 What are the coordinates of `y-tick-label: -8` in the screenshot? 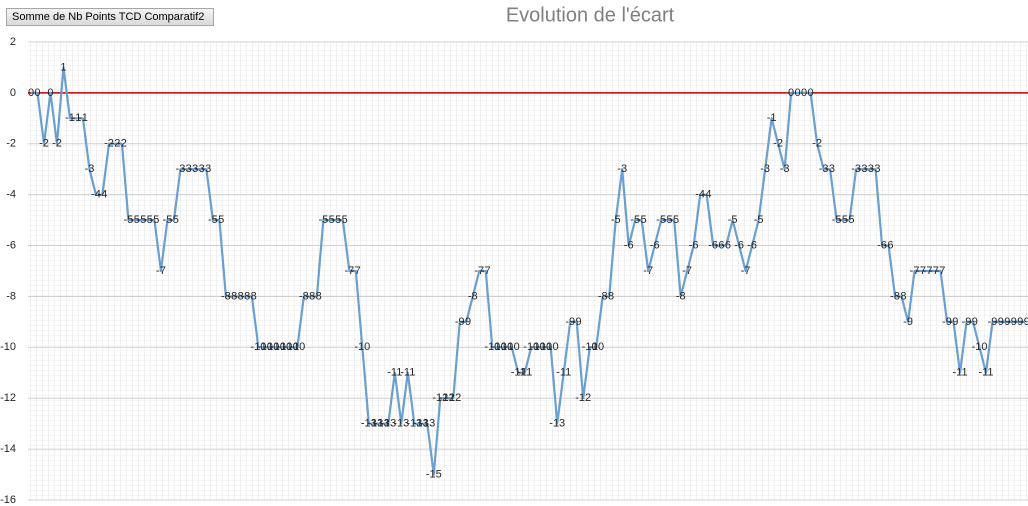 It's located at (11, 296).